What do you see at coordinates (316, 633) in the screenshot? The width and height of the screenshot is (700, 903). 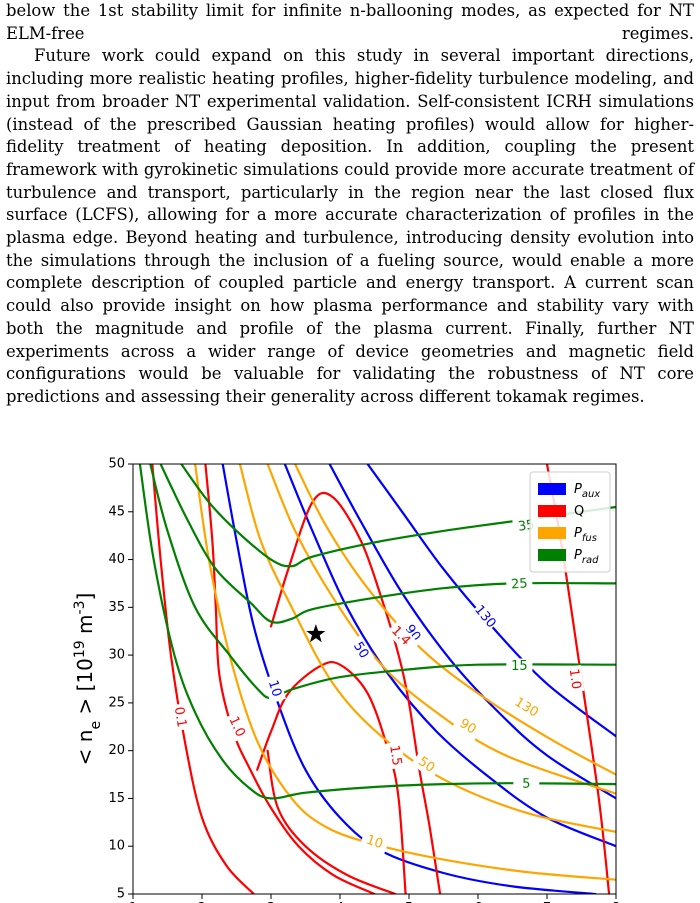 I see `star-marker` at bounding box center [316, 633].